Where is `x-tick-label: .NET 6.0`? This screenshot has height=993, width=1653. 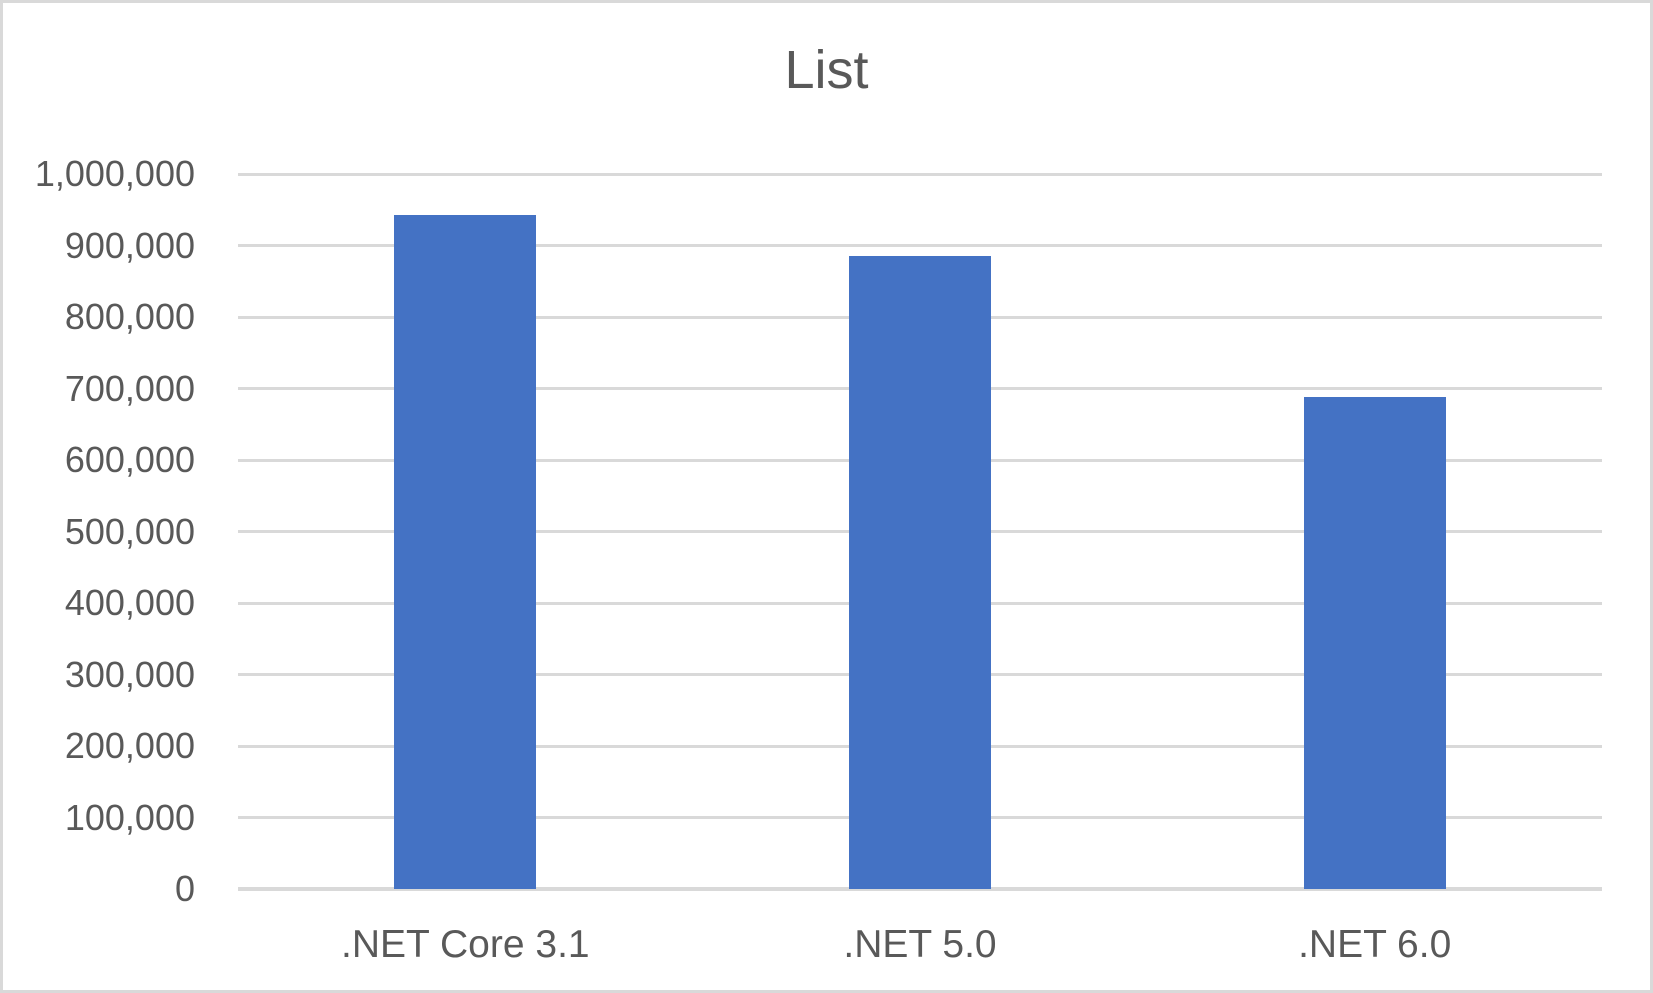 x-tick-label: .NET 6.0 is located at coordinates (1375, 944).